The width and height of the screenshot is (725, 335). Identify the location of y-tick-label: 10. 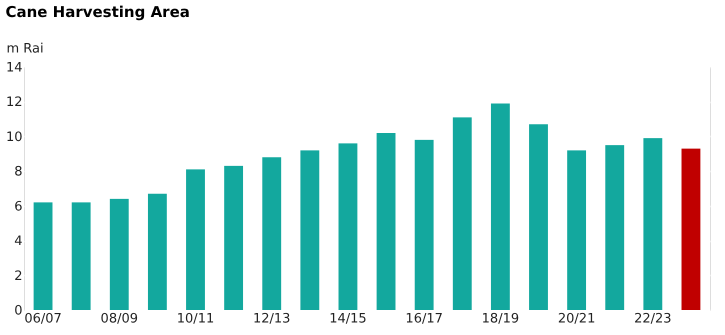
(14, 137).